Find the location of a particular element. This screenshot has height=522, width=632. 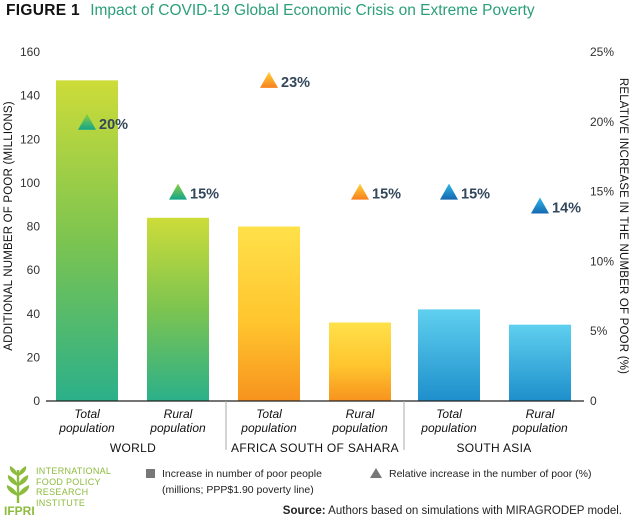

left-axis-ticks: 0 20 40 60 80 100 120 140 160 is located at coordinates (30, 226).